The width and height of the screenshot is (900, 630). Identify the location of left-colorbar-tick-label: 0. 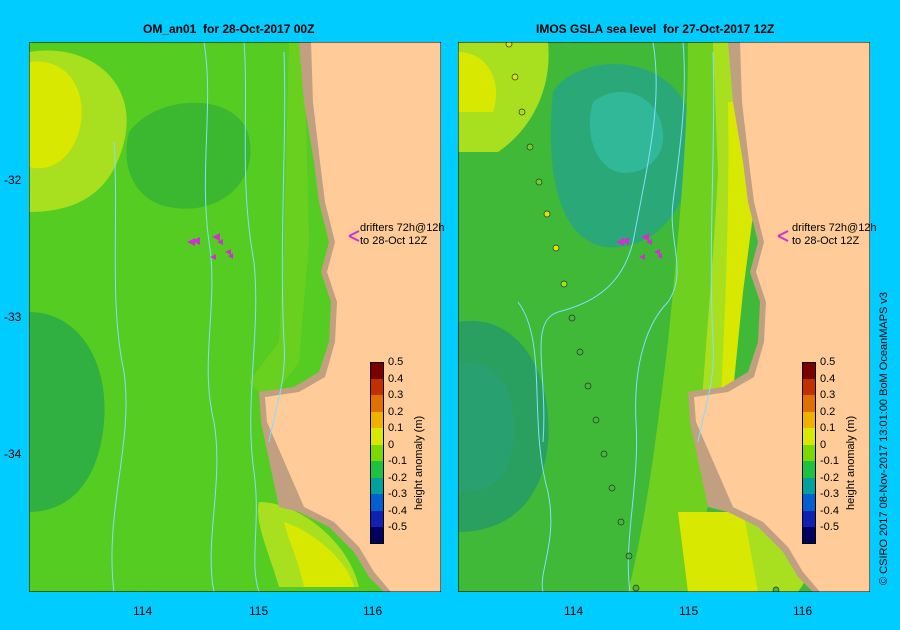
(391, 444).